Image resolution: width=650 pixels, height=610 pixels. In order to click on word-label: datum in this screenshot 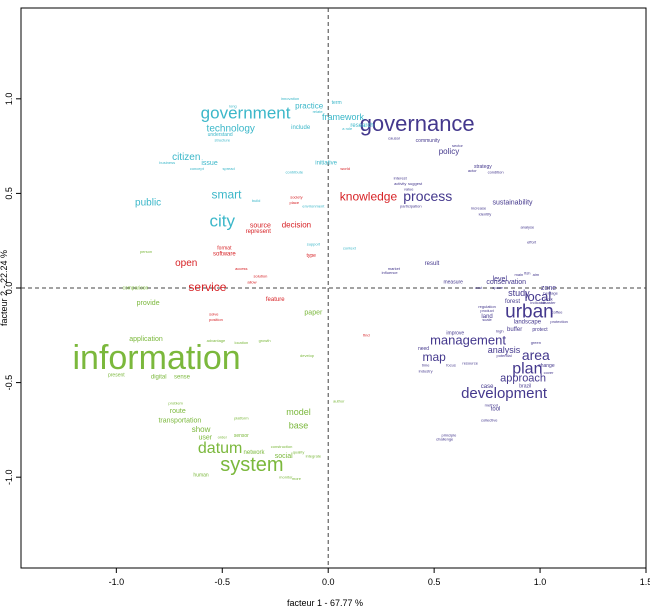, I will do `click(220, 448)`.